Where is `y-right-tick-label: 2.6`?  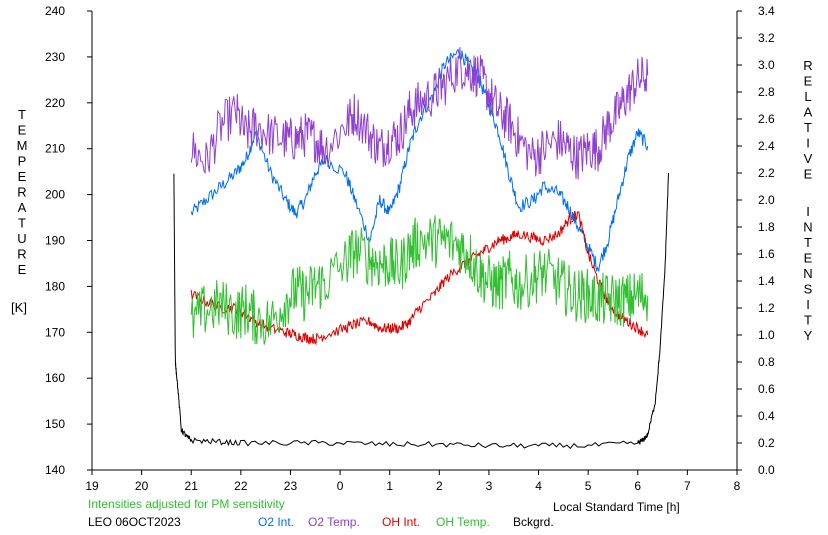 y-right-tick-label: 2.6 is located at coordinates (766, 119).